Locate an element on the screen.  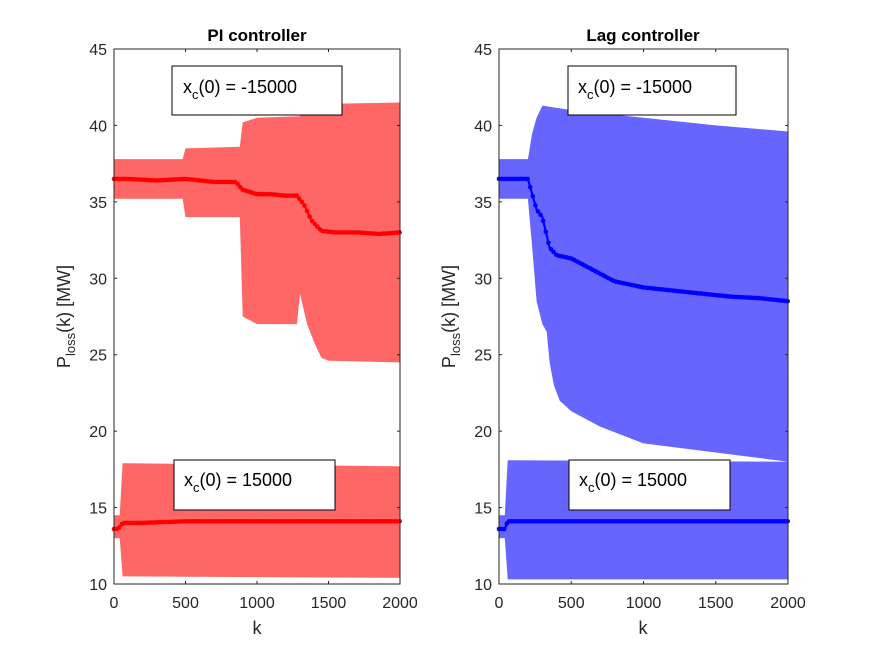
chart-title: Lag controller is located at coordinates (643, 35).